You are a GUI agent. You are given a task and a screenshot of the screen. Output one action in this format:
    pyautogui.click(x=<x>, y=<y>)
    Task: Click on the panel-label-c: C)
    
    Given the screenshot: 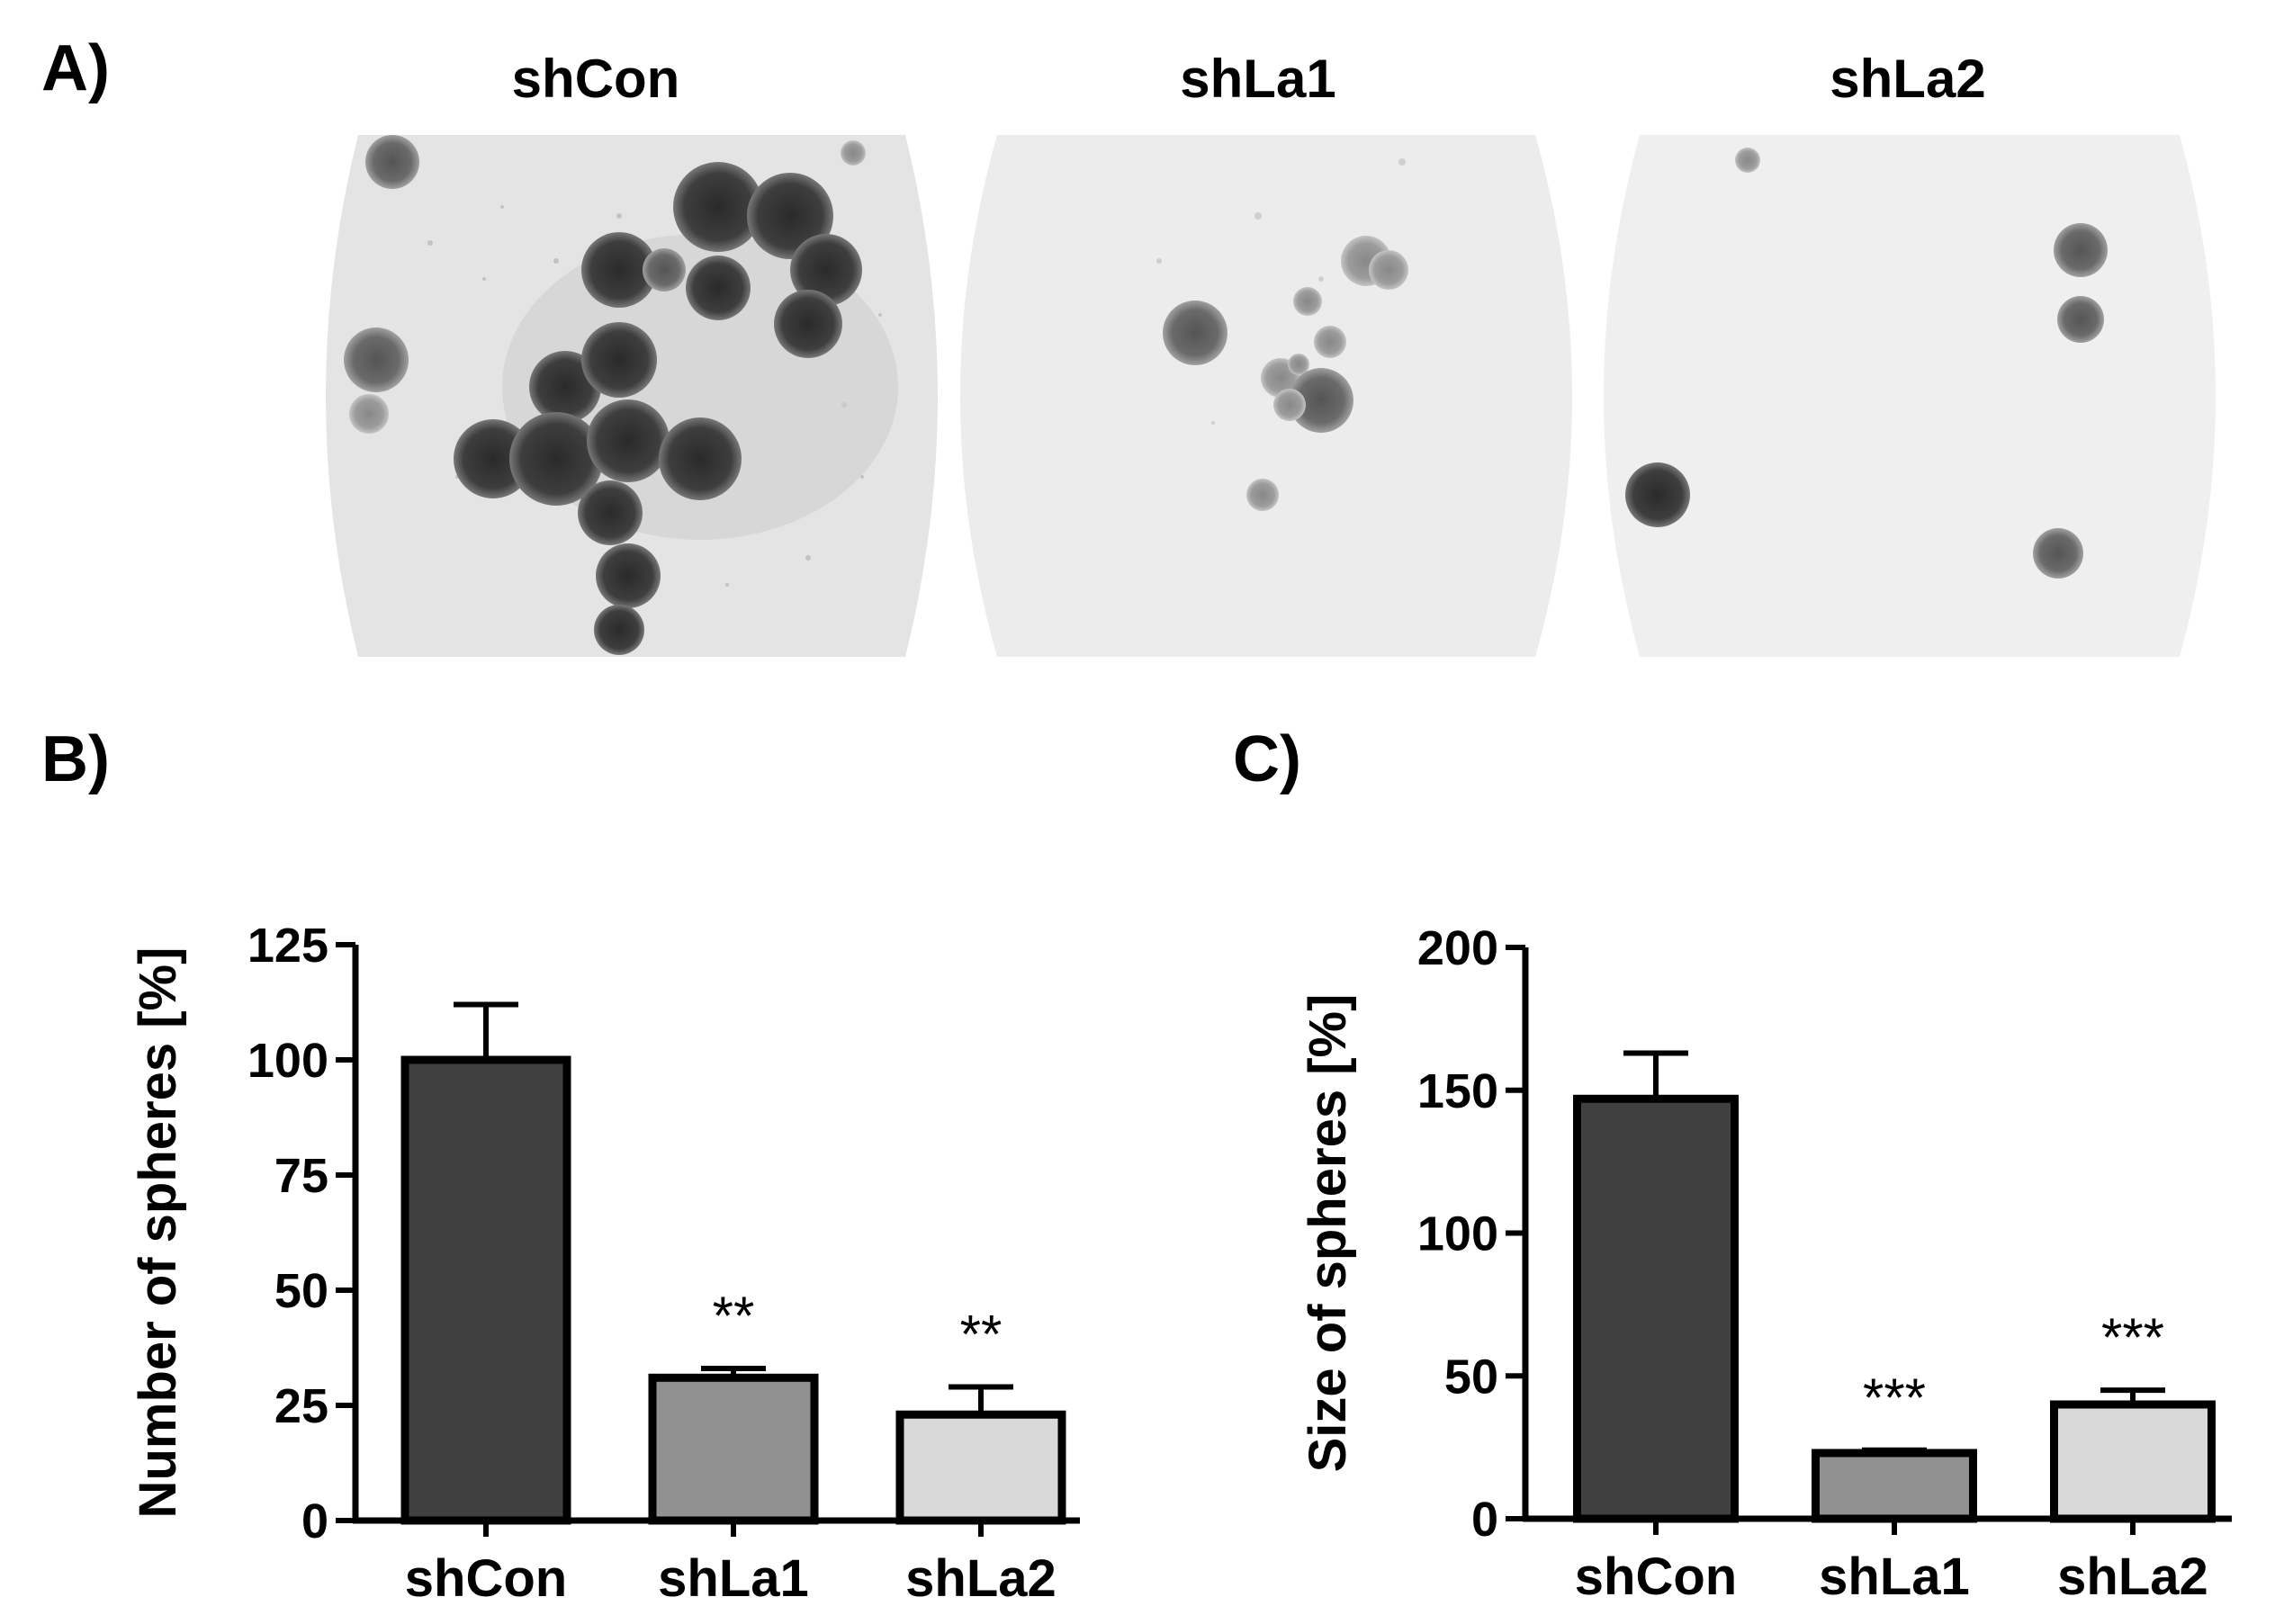 What is the action you would take?
    pyautogui.click(x=1267, y=759)
    